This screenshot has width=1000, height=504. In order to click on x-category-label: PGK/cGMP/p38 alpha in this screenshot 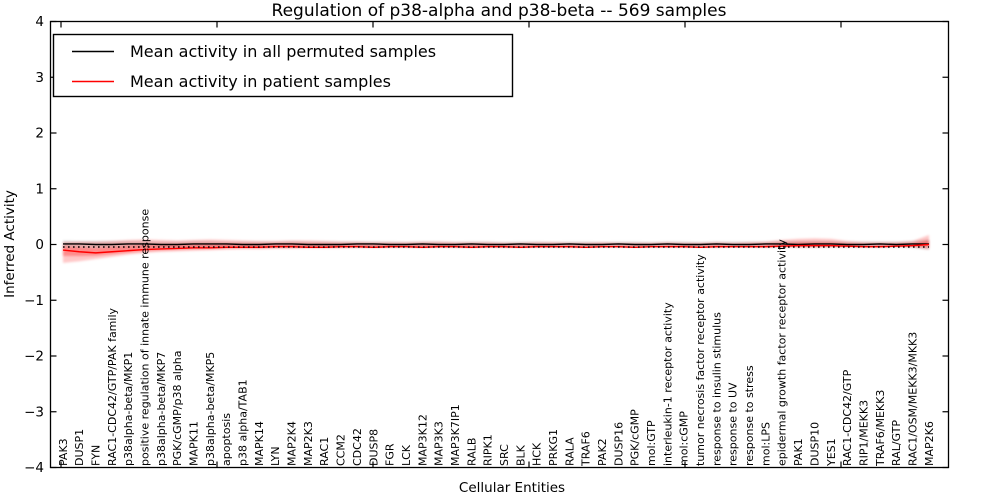, I will do `click(177, 408)`.